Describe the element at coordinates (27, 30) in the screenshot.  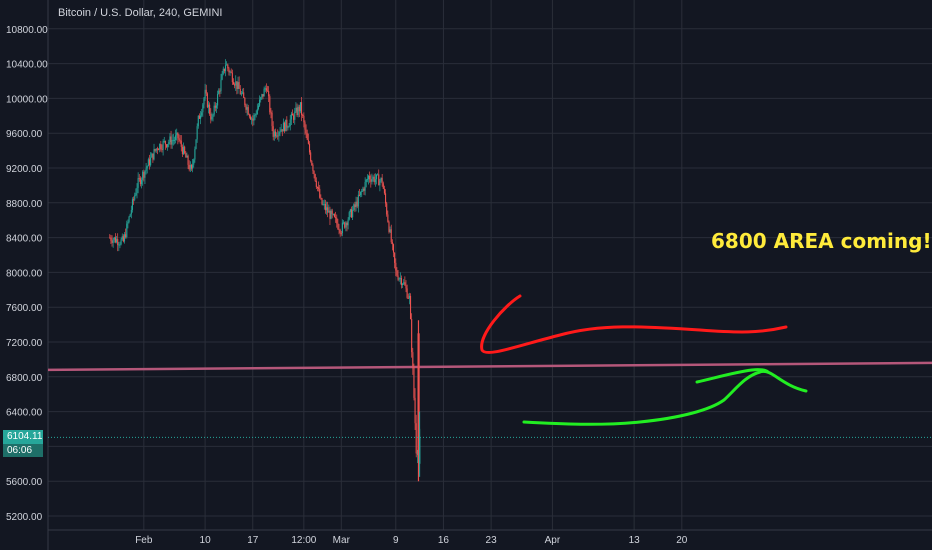
I see `y-tick-label: 10800.00` at that location.